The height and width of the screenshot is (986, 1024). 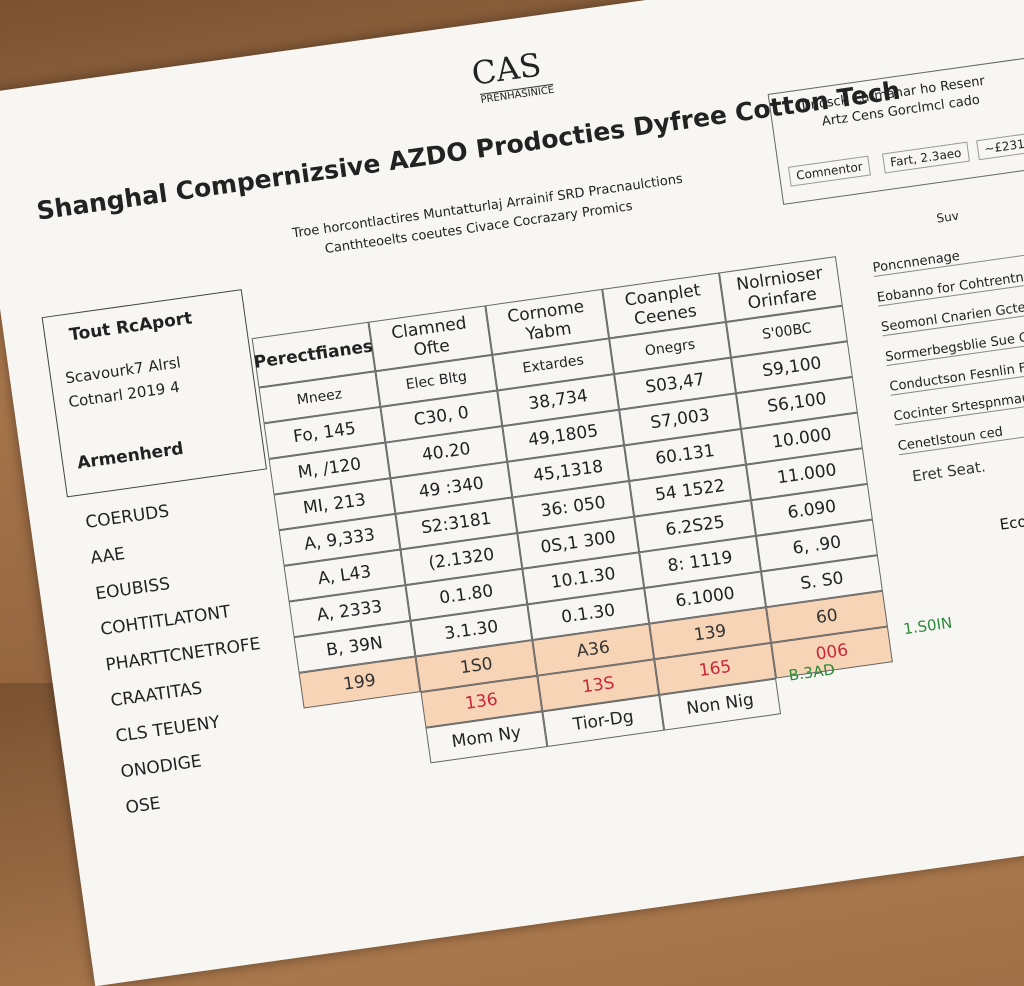 I want to click on row-label: CLS TEUENY, so click(x=168, y=729).